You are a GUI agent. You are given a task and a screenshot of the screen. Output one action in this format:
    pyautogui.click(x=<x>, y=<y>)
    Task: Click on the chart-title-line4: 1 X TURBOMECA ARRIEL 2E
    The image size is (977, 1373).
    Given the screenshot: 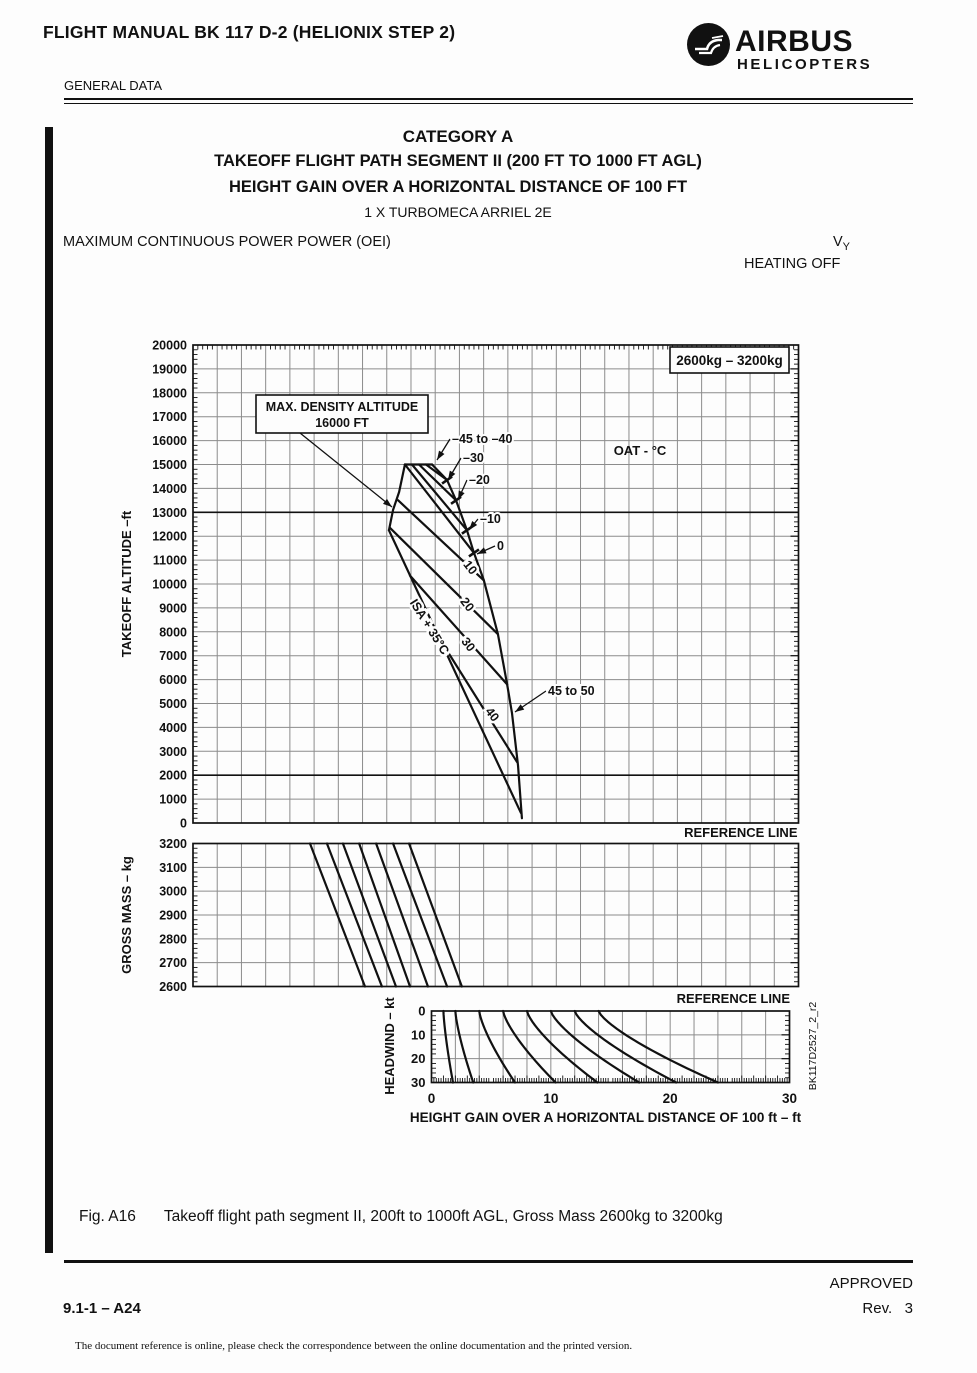 What is the action you would take?
    pyautogui.click(x=458, y=212)
    